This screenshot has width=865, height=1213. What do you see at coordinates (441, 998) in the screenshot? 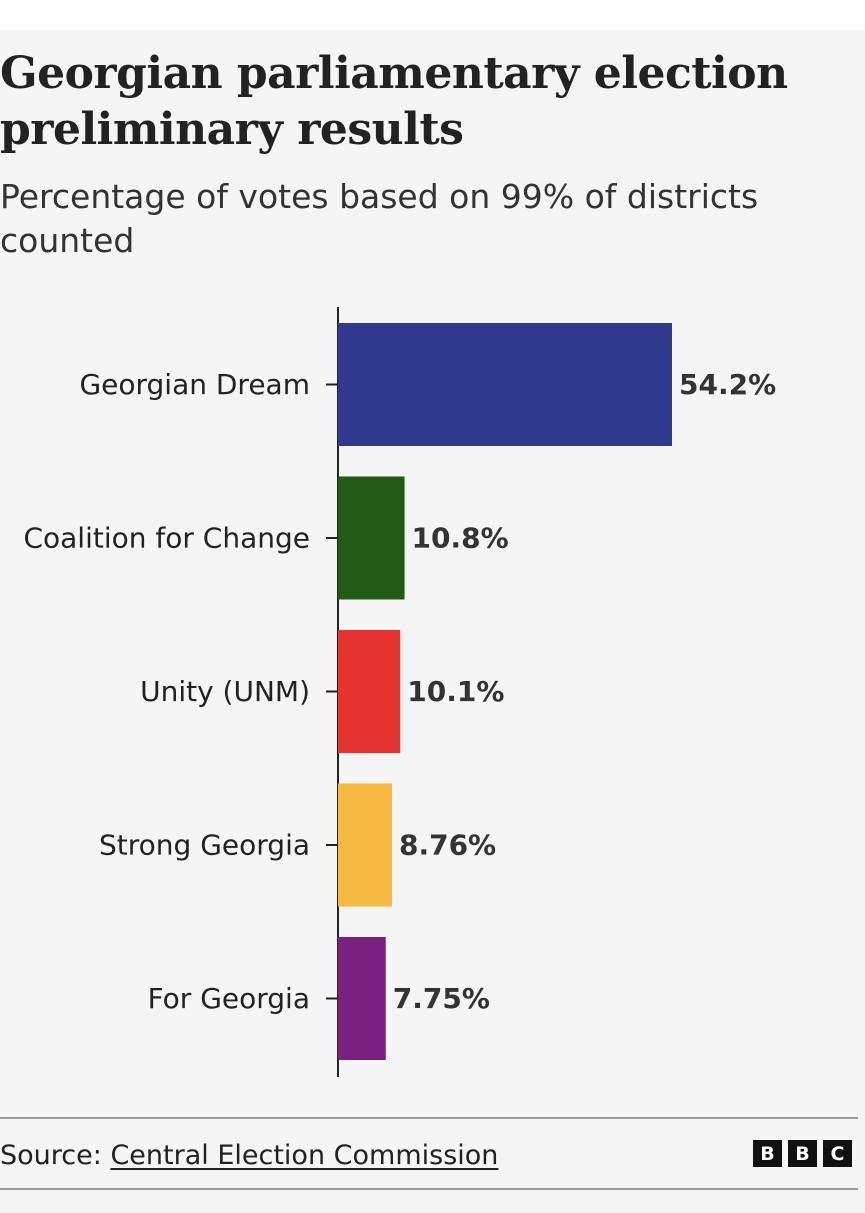
I see `value-label: 7.75%` at bounding box center [441, 998].